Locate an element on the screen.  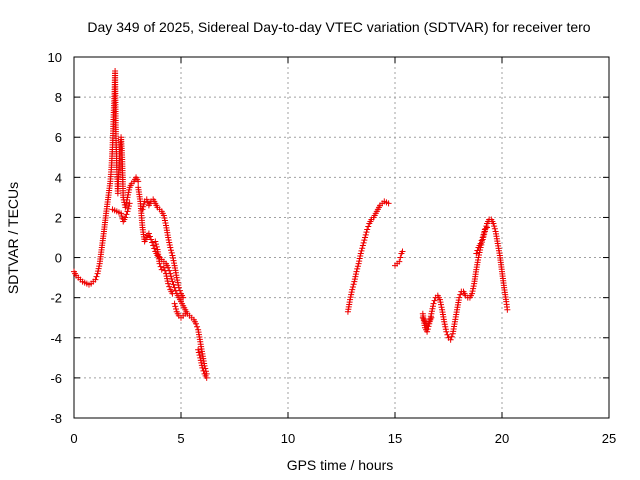
y-tick-label: 10 is located at coordinates (55, 57).